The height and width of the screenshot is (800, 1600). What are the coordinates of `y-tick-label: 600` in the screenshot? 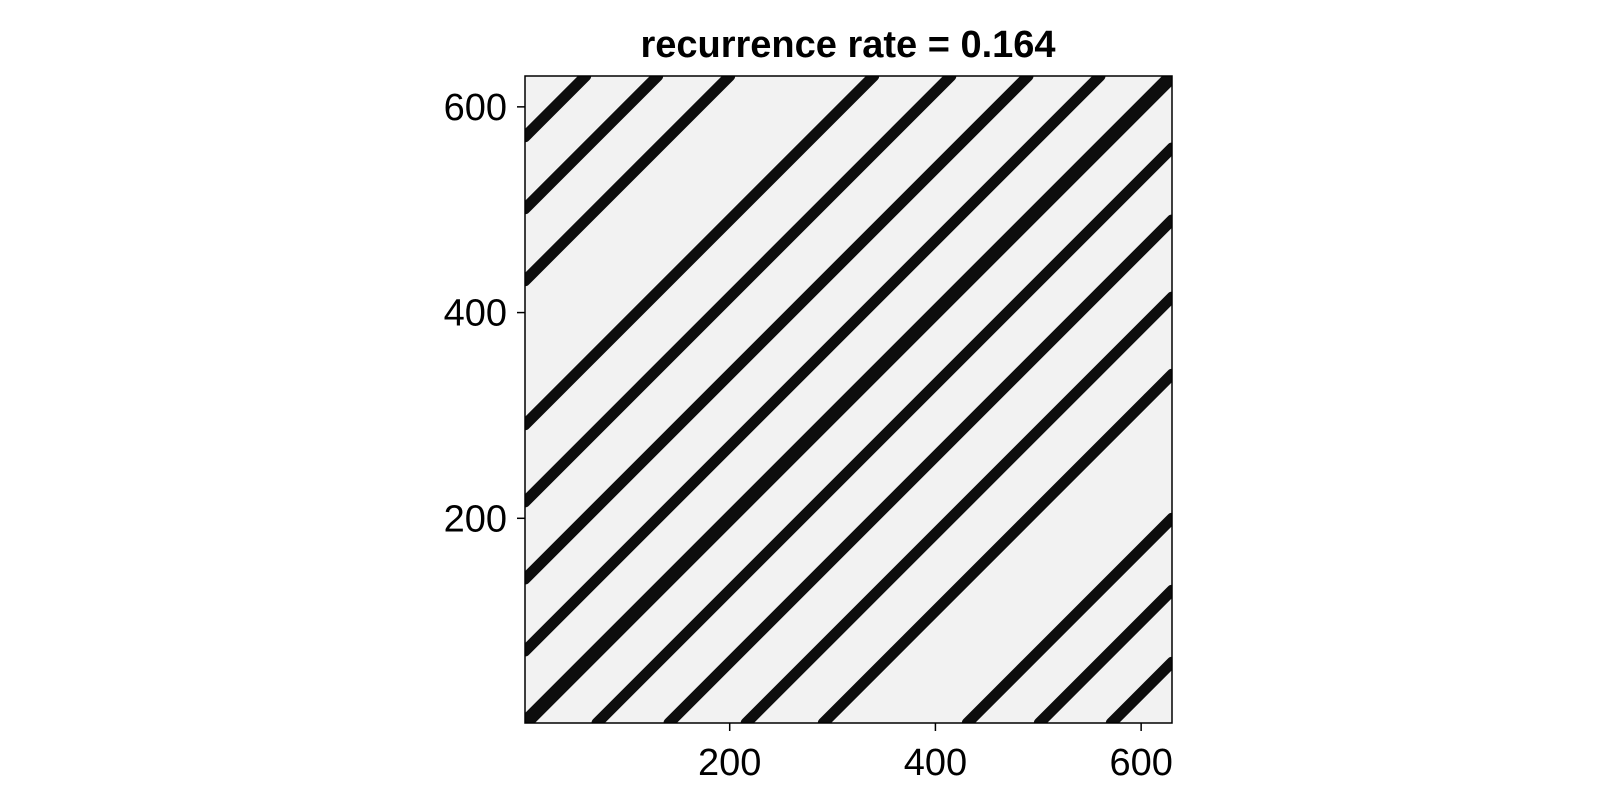 It's located at (475, 108).